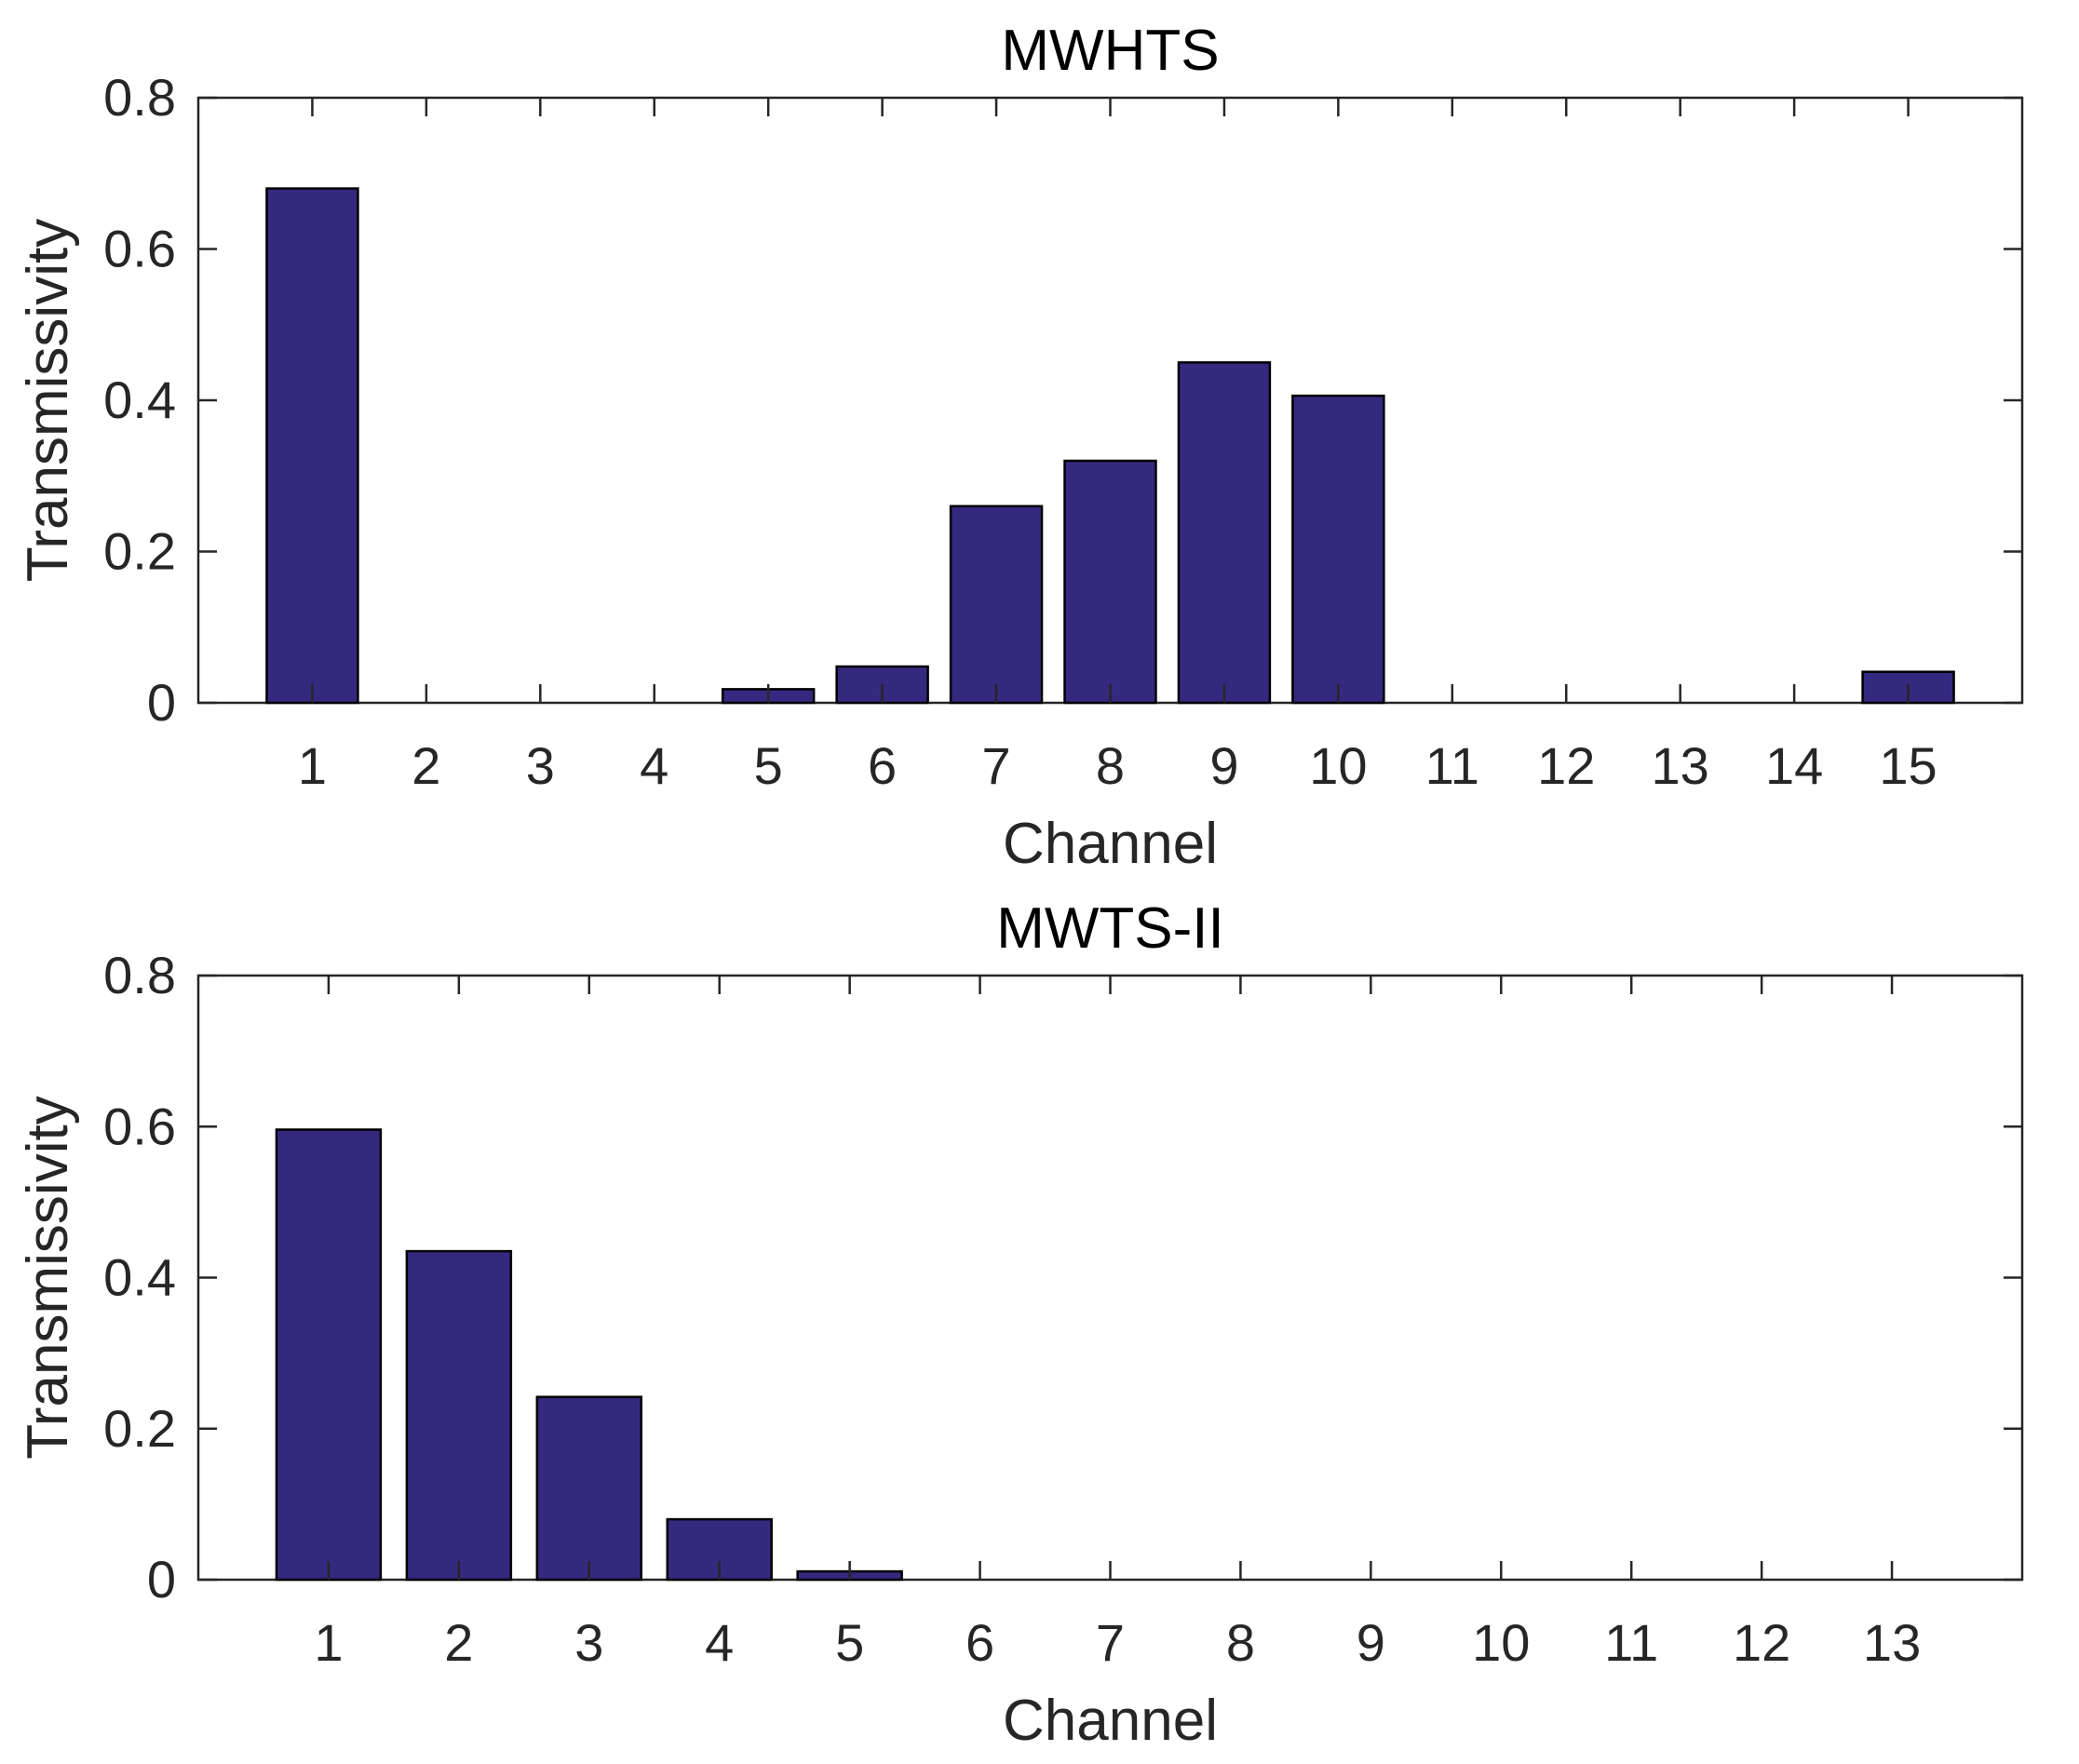 This screenshot has width=2079, height=1764. I want to click on chart-0-xtick-label-10: 10, so click(1338, 765).